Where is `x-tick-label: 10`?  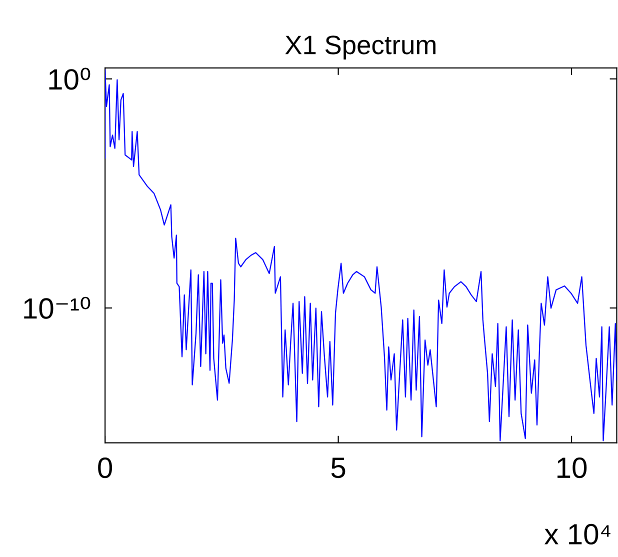 x-tick-label: 10 is located at coordinates (572, 467).